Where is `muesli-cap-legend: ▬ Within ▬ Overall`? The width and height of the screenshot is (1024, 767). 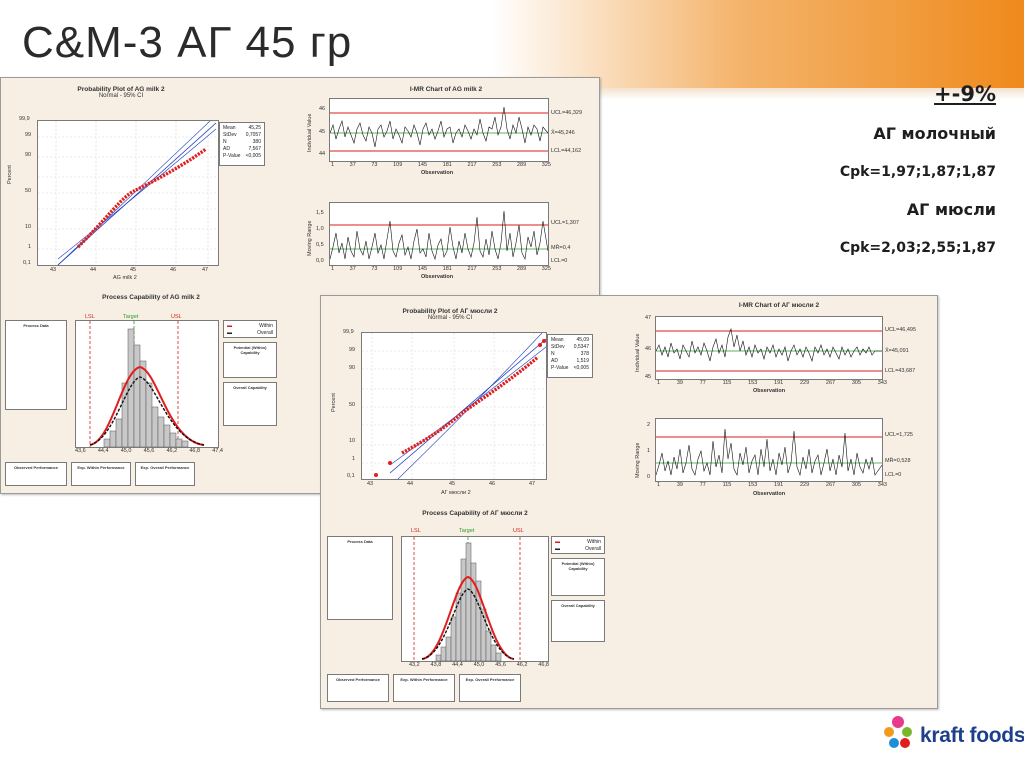
muesli-cap-legend: ▬ Within ▬ Overall is located at coordinates (578, 545).